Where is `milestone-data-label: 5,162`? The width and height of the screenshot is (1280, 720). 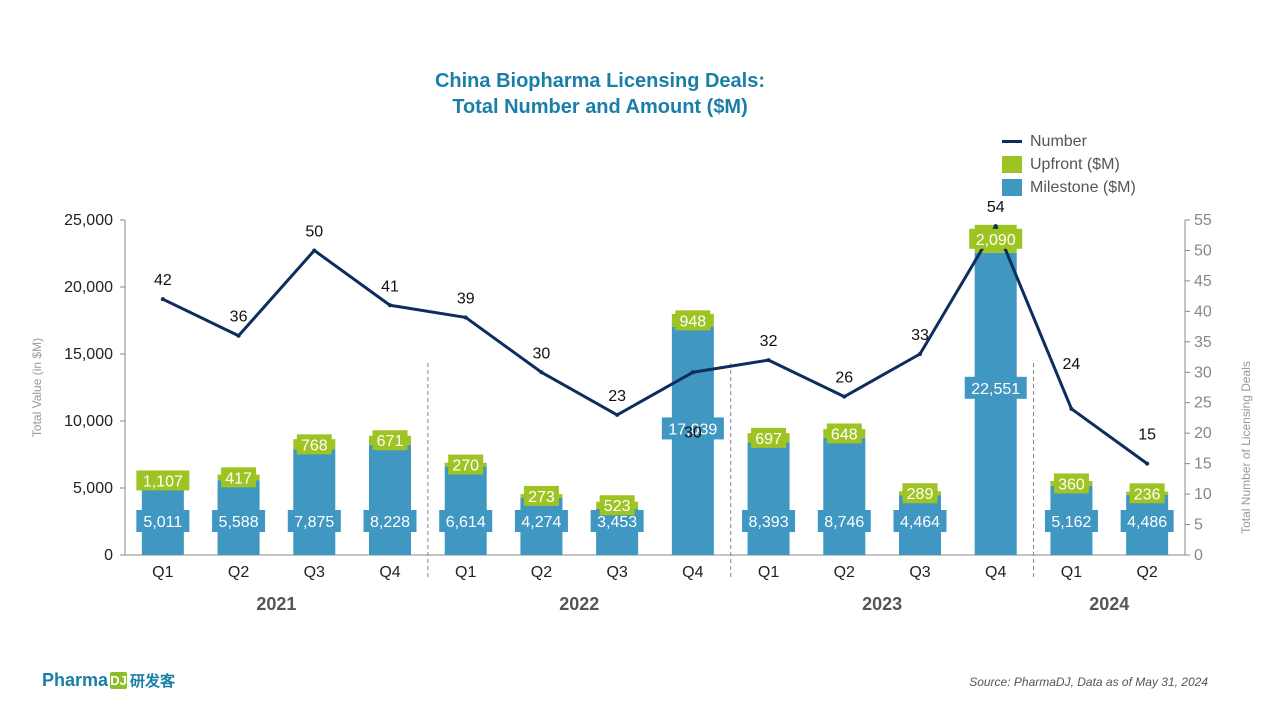 milestone-data-label: 5,162 is located at coordinates (1071, 522).